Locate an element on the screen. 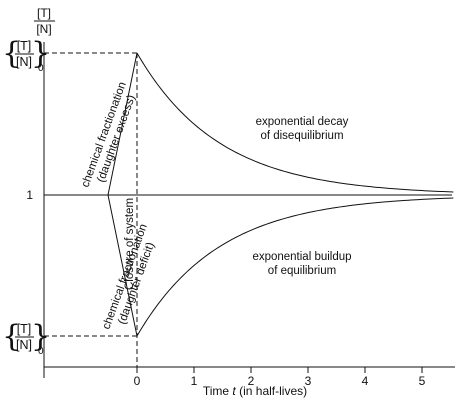 The height and width of the screenshot is (403, 474). y-tick-top-denominator: [N] is located at coordinates (24, 62).